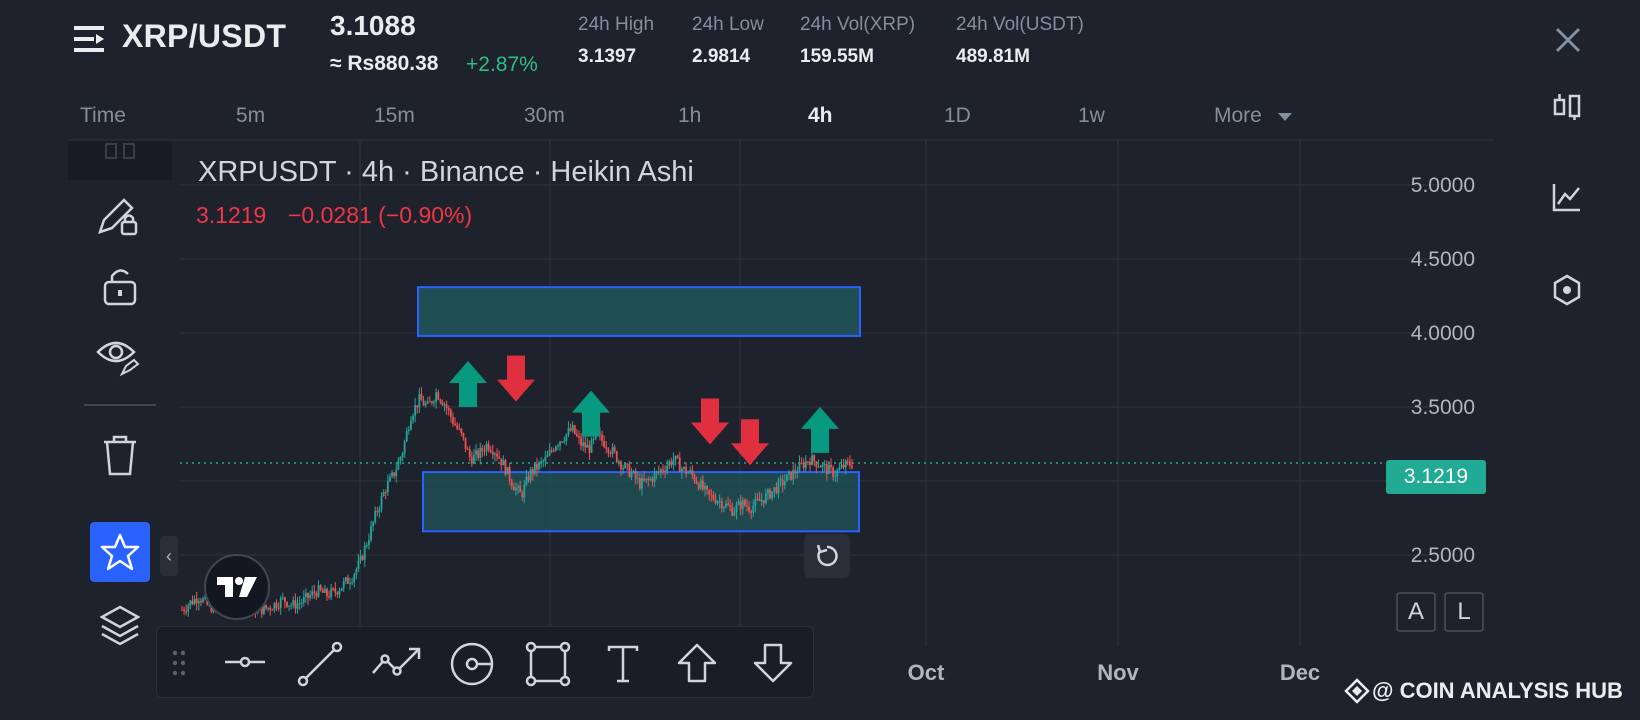 The height and width of the screenshot is (720, 1640). I want to click on signal-arrow-up, so click(591, 413).